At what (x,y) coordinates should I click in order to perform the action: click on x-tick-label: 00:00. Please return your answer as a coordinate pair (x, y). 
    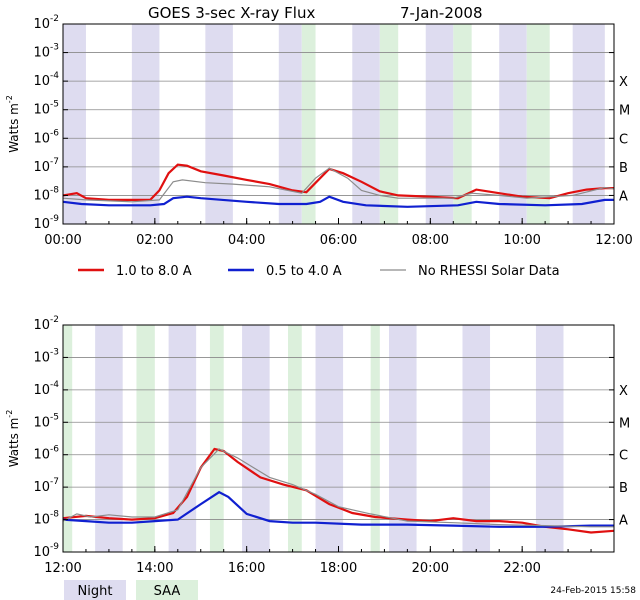
    Looking at the image, I should click on (62, 240).